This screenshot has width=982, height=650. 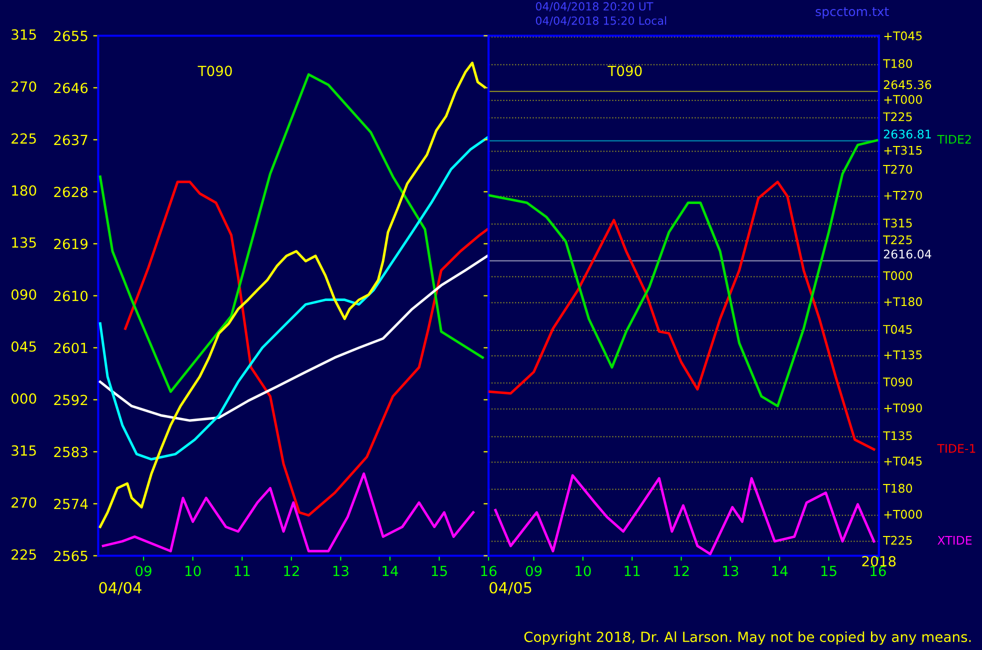 I want to click on text: 090, so click(x=23, y=294).